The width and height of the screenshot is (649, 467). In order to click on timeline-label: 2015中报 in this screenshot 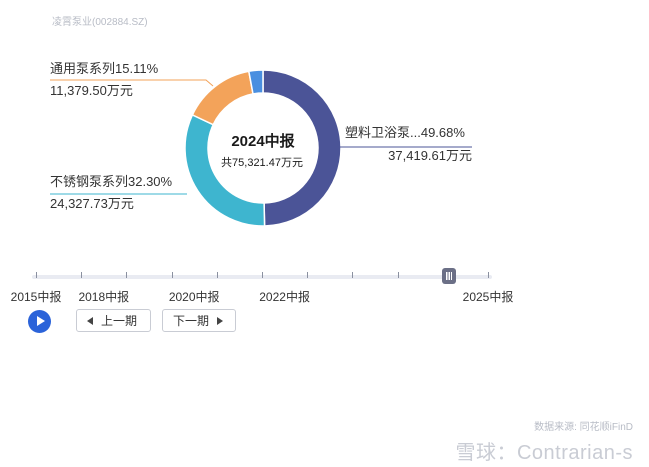, I will do `click(36, 297)`.